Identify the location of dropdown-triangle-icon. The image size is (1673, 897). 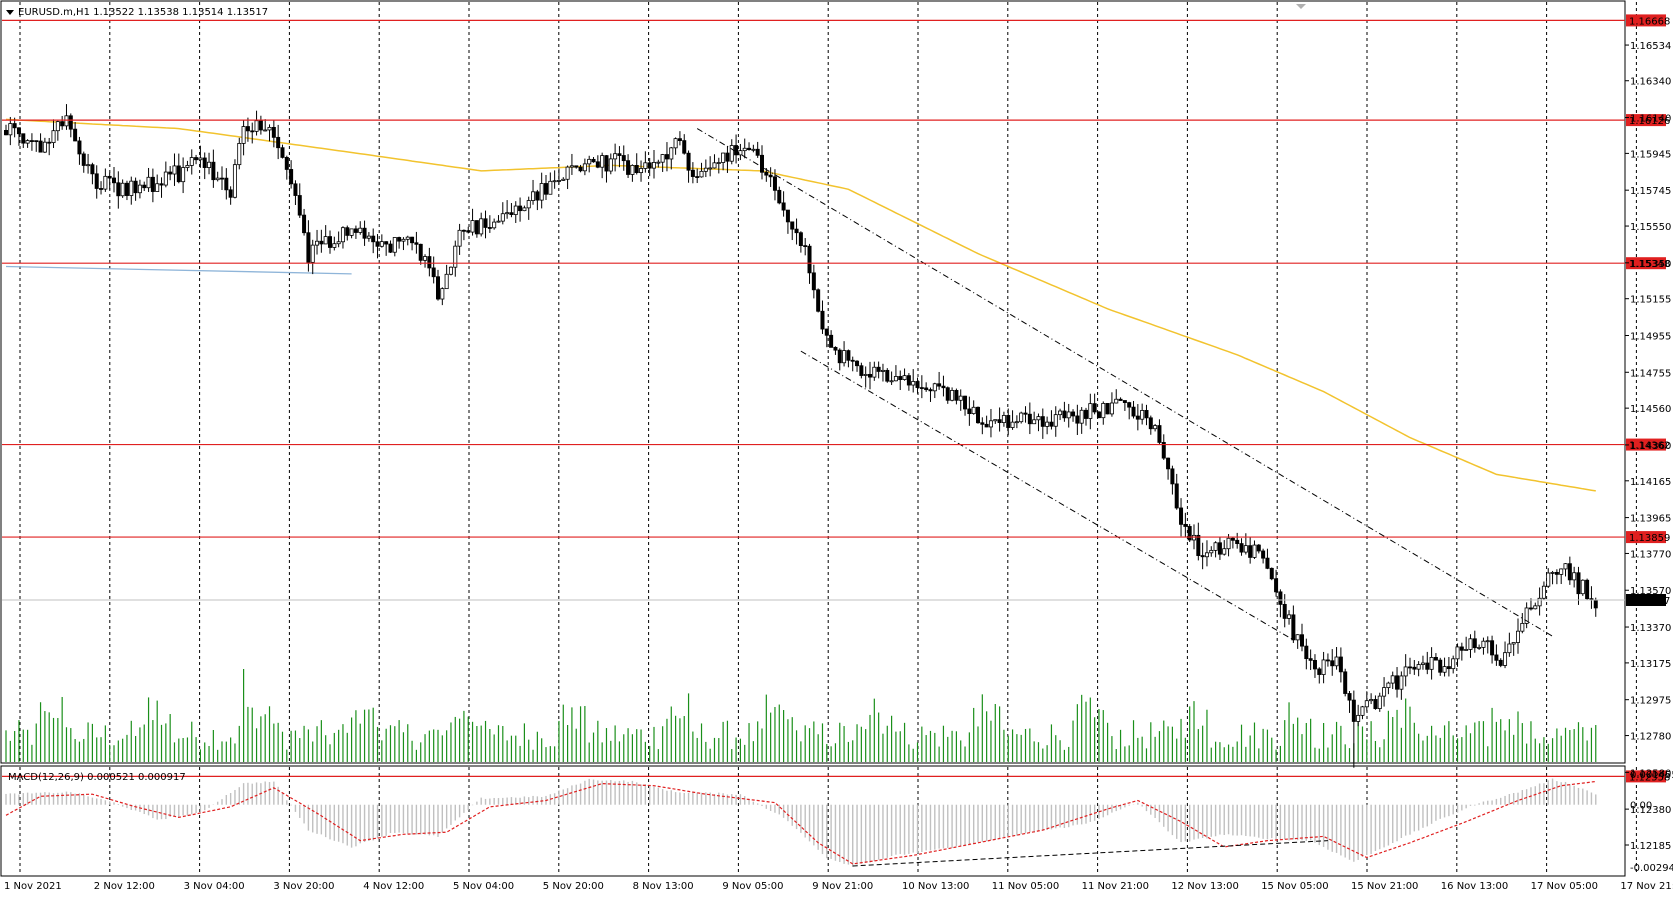
(10, 12).